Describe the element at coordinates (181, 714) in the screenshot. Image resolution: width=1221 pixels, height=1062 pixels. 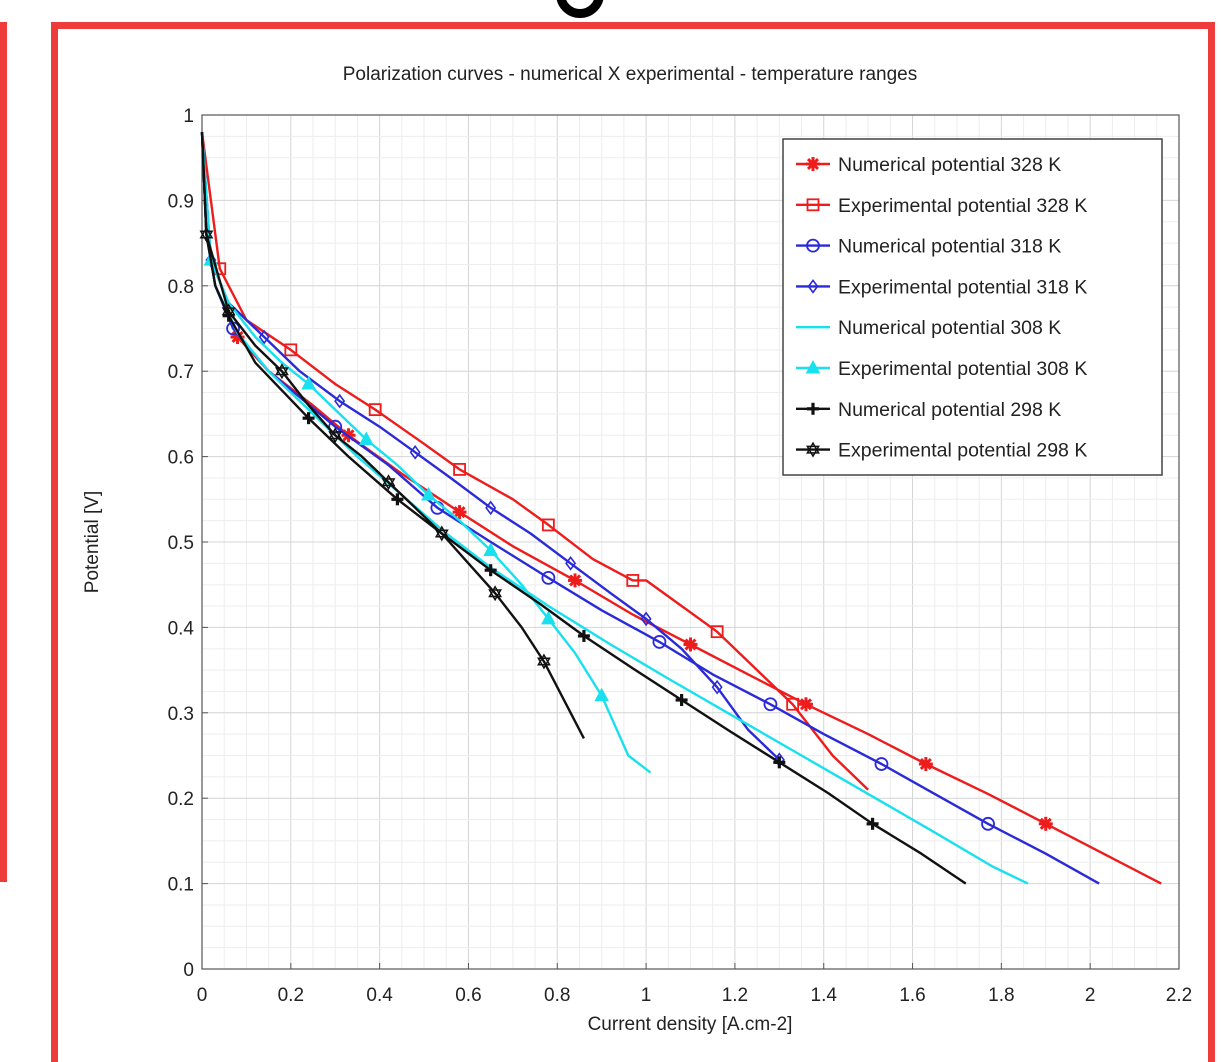
I see `y-tick-label: 0.3` at that location.